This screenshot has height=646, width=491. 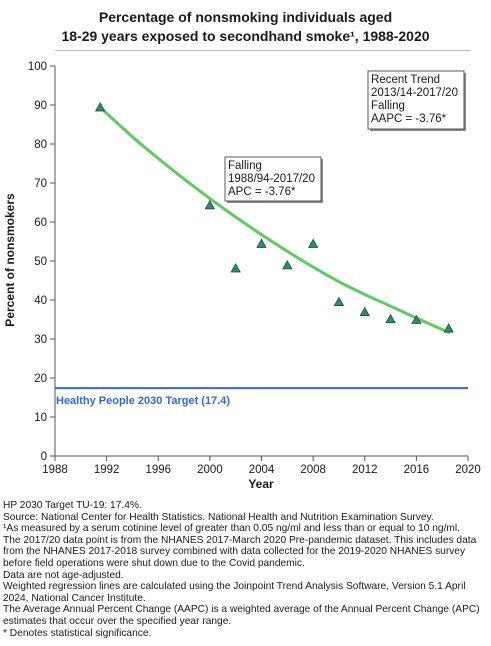 I want to click on annotation-text: 1988/94-2017/20, so click(x=271, y=179).